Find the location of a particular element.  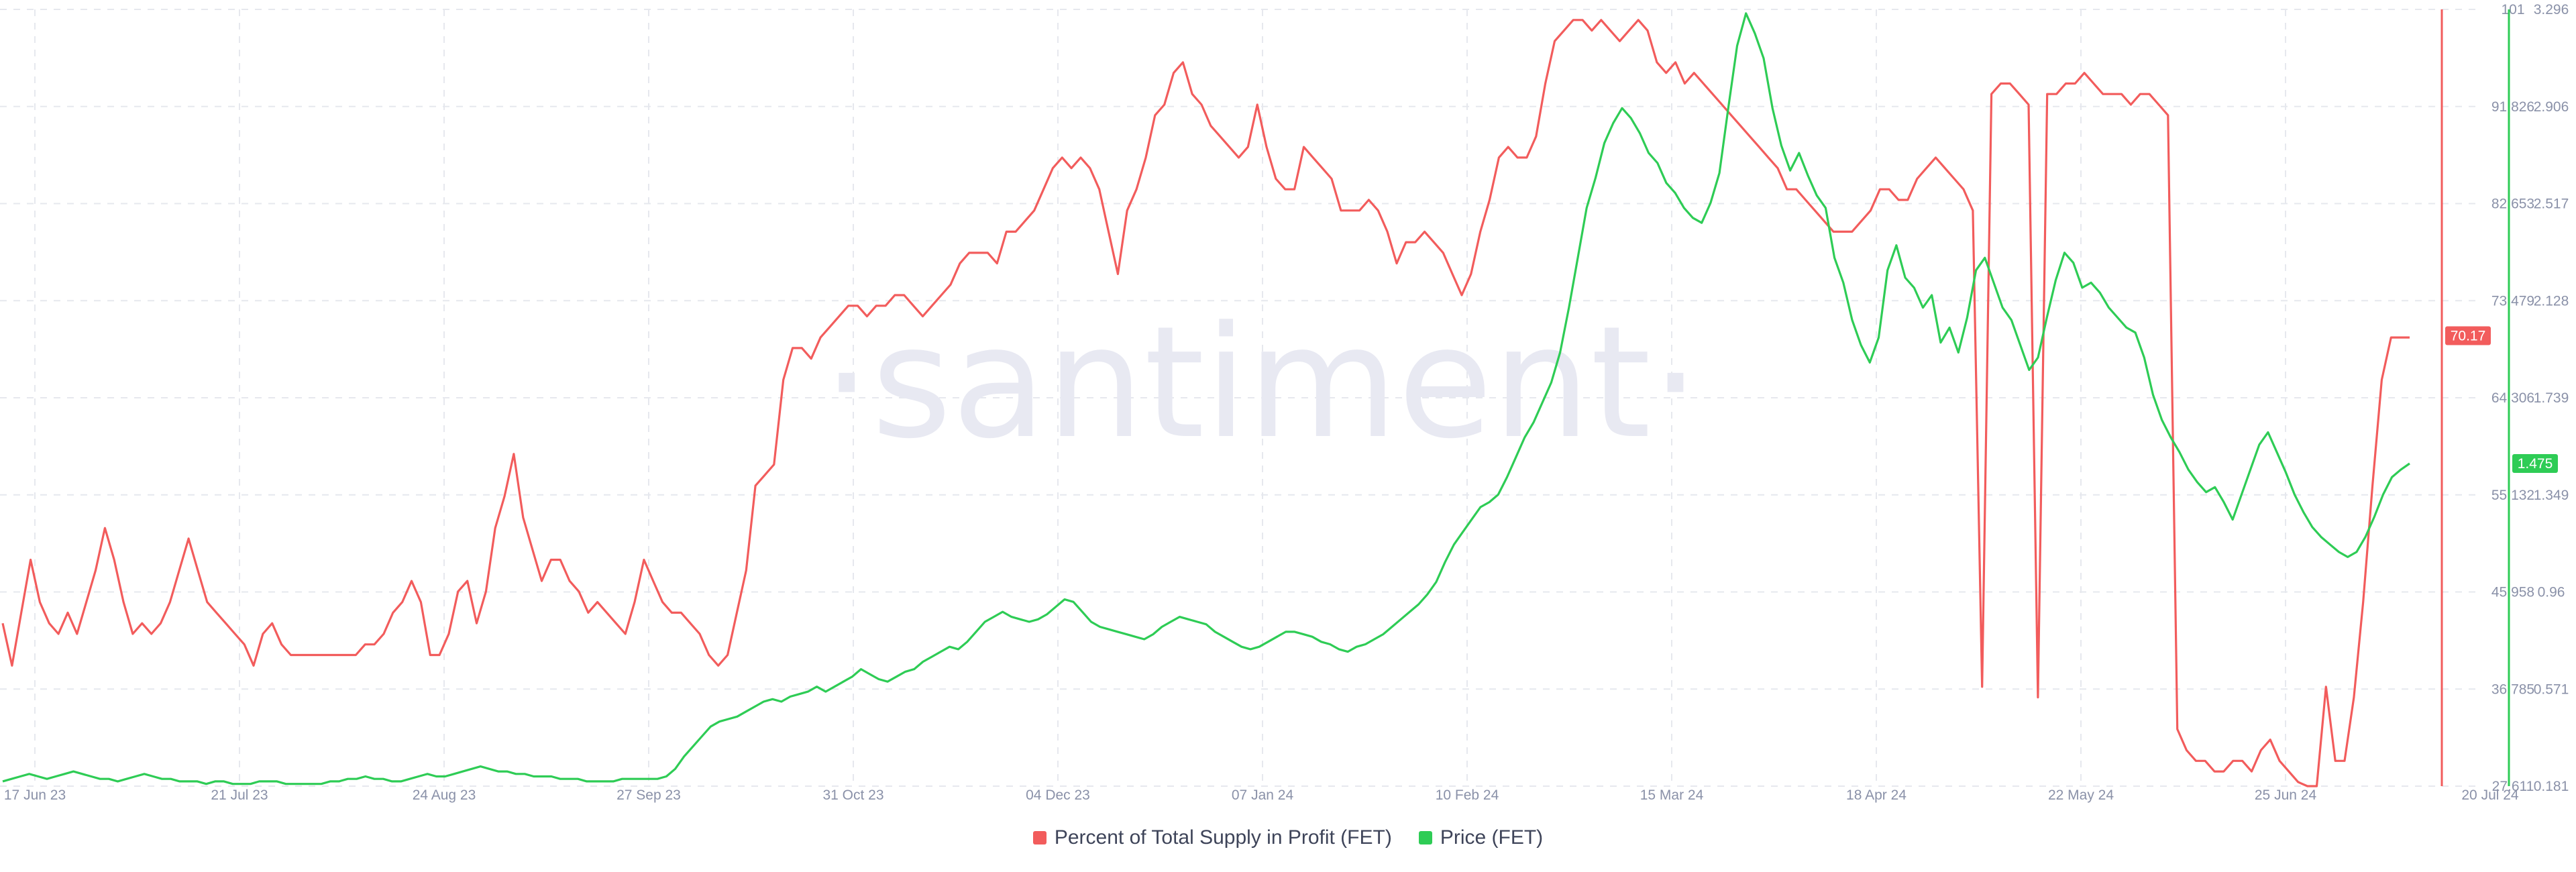

price-current-badge: 1.475 is located at coordinates (2535, 464).